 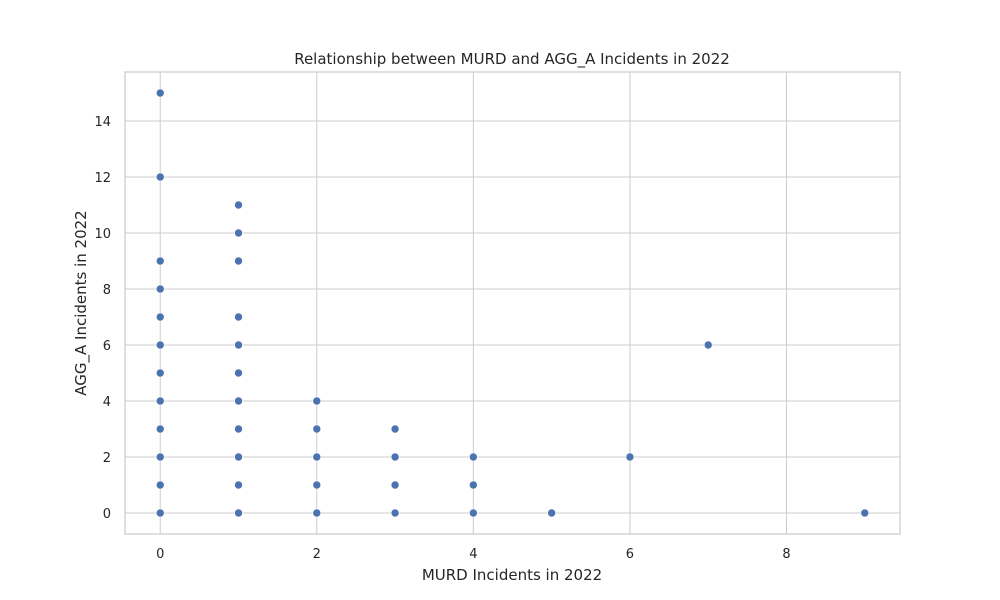 I want to click on y-tick-label: 14, so click(x=102, y=122).